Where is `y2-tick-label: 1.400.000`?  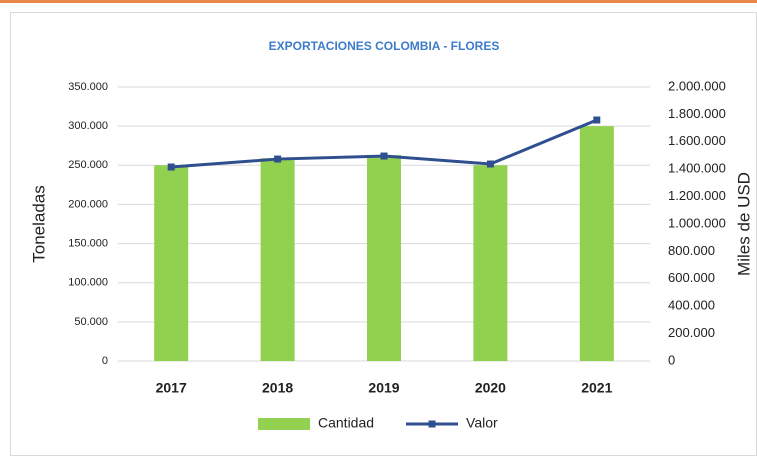 y2-tick-label: 1.400.000 is located at coordinates (697, 168).